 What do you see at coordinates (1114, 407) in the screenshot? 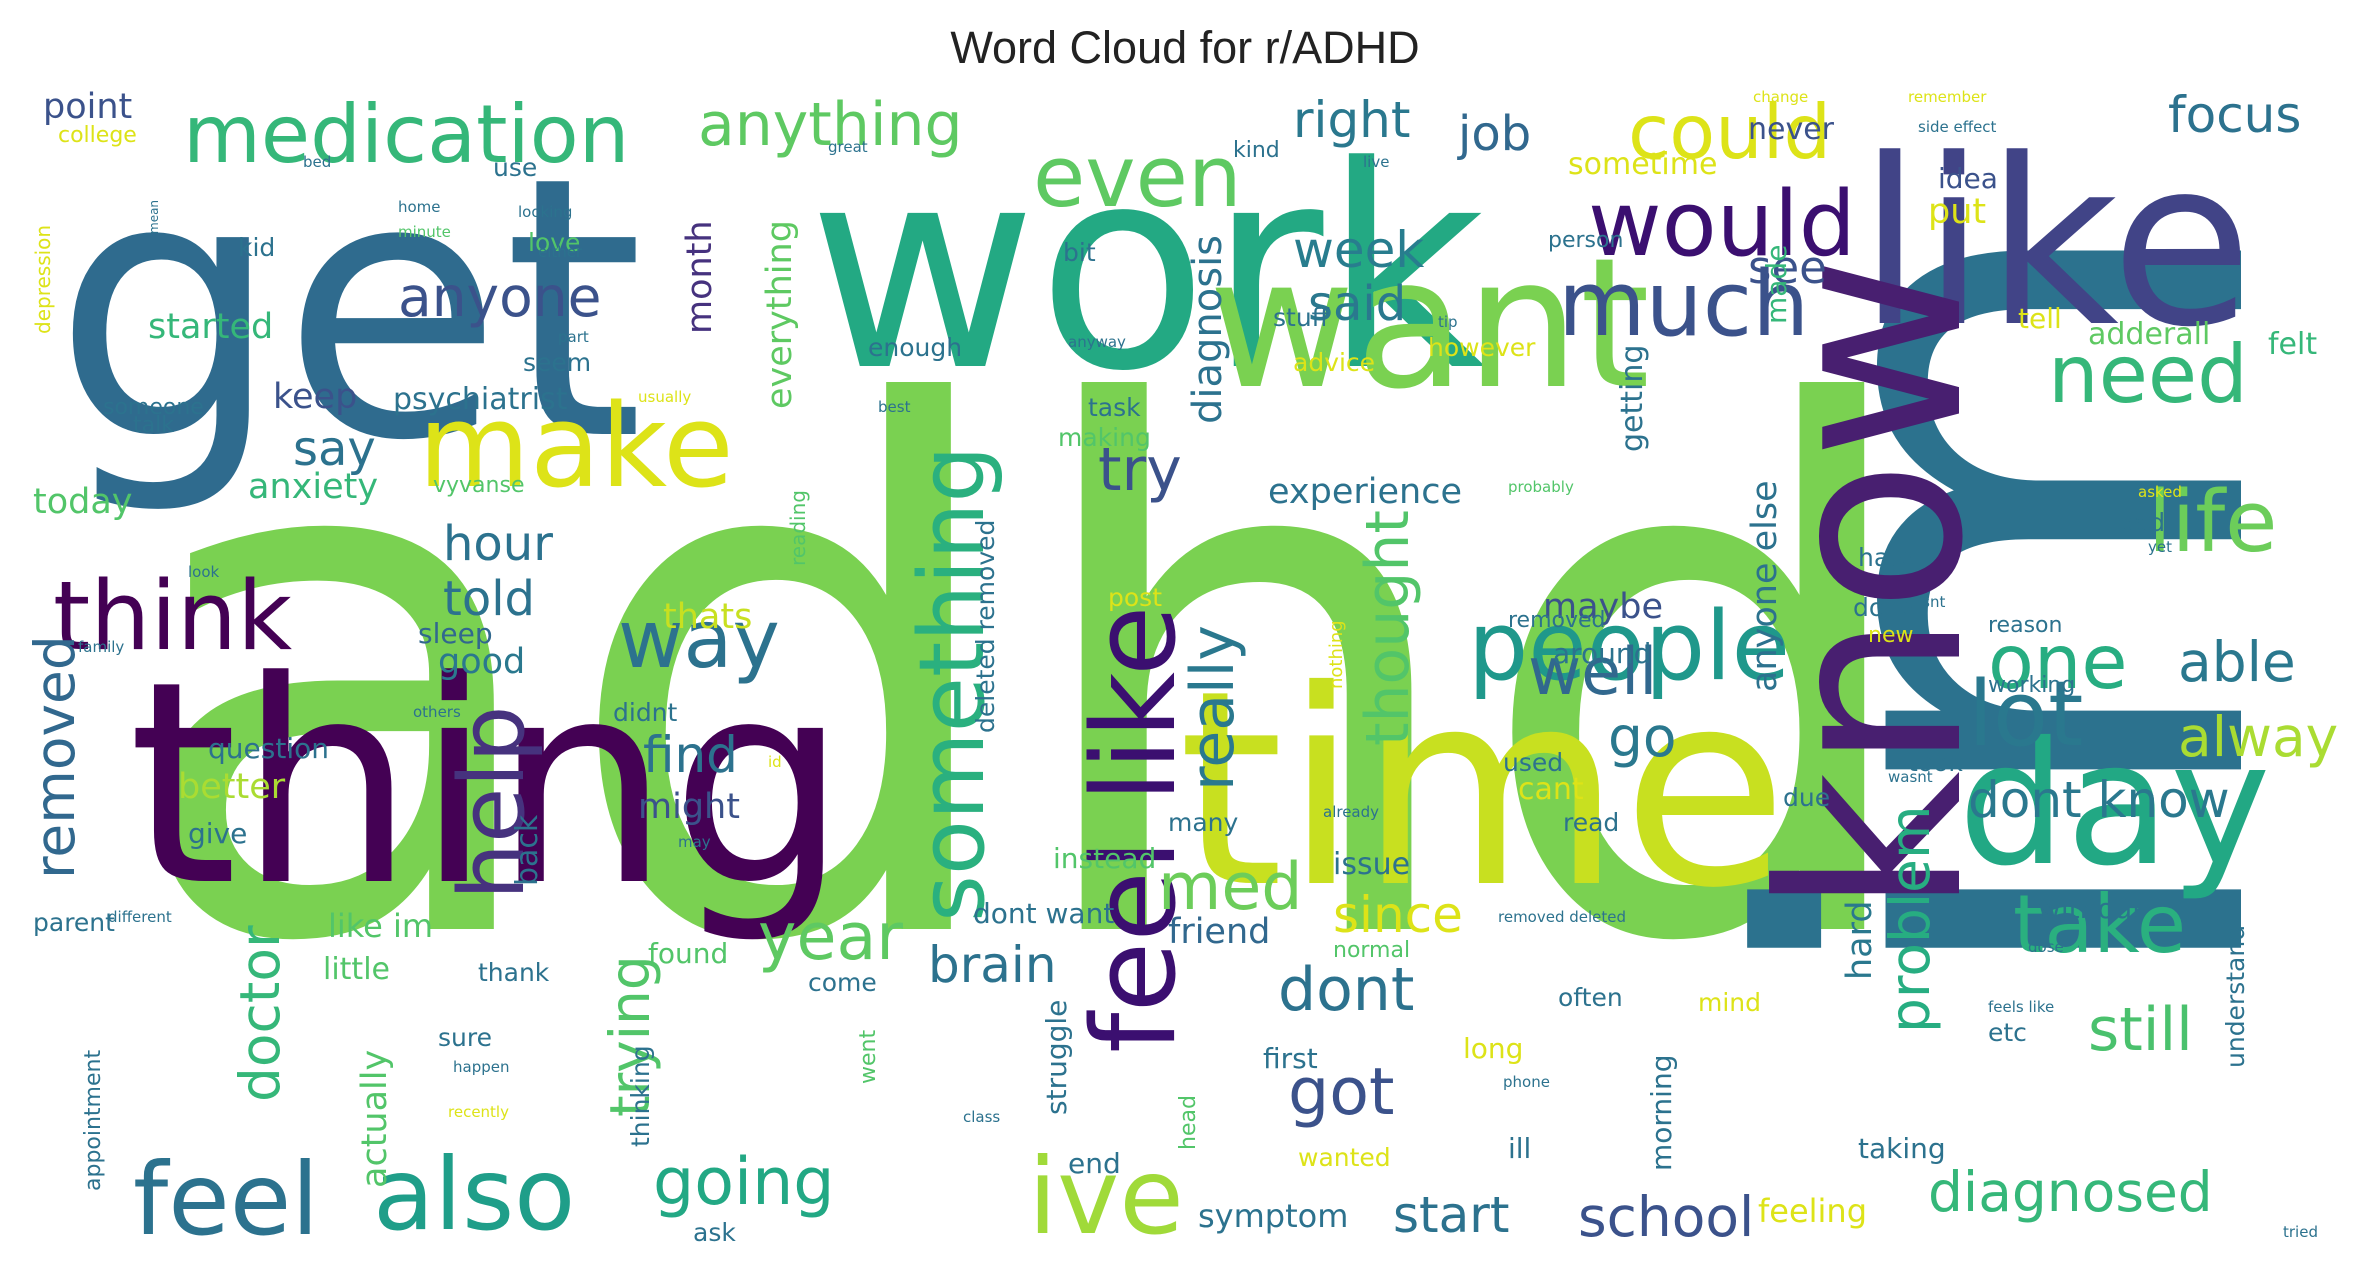
I see `word-task: task` at bounding box center [1114, 407].